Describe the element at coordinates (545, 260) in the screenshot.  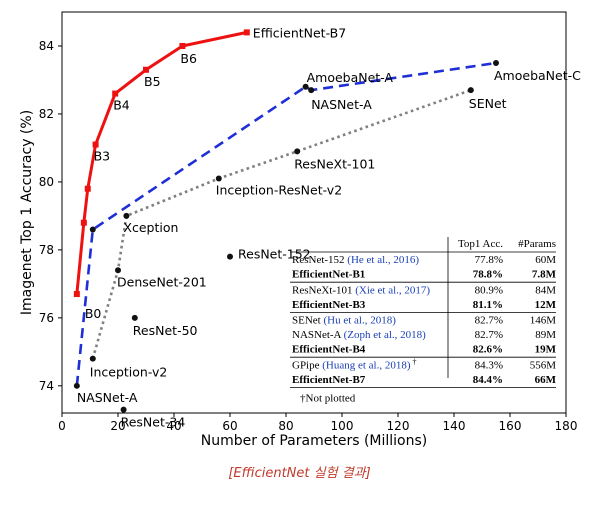
I see `table-cell-params: 60M` at that location.